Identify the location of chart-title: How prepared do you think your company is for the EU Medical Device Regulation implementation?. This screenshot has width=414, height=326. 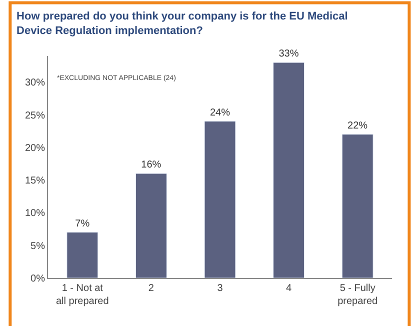
(182, 23).